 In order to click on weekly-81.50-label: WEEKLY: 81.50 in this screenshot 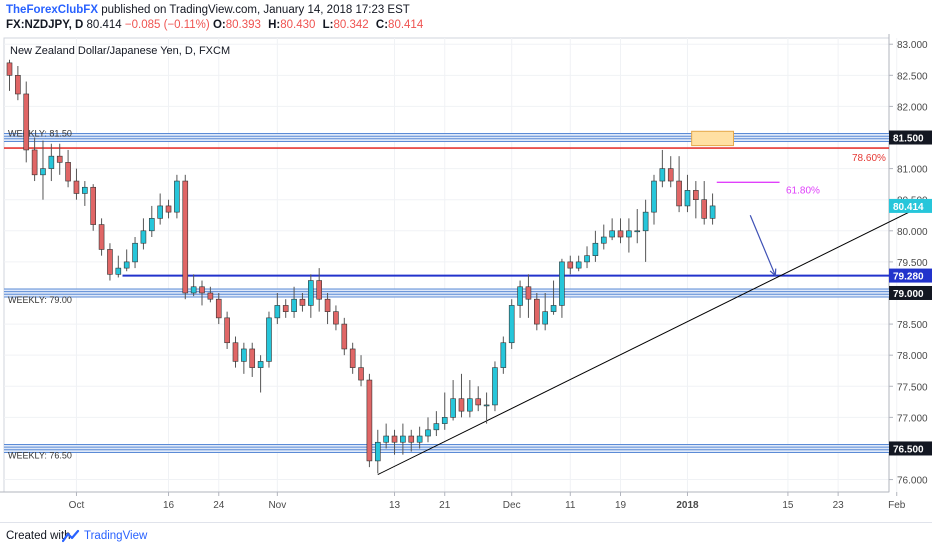, I will do `click(40, 134)`.